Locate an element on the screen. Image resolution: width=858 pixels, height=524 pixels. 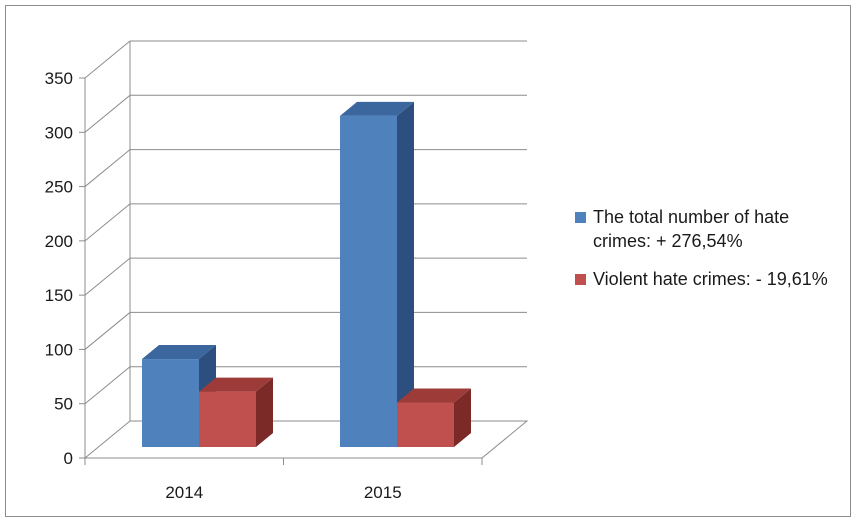
x-tick-labels: 2014 2015 is located at coordinates (283, 492).